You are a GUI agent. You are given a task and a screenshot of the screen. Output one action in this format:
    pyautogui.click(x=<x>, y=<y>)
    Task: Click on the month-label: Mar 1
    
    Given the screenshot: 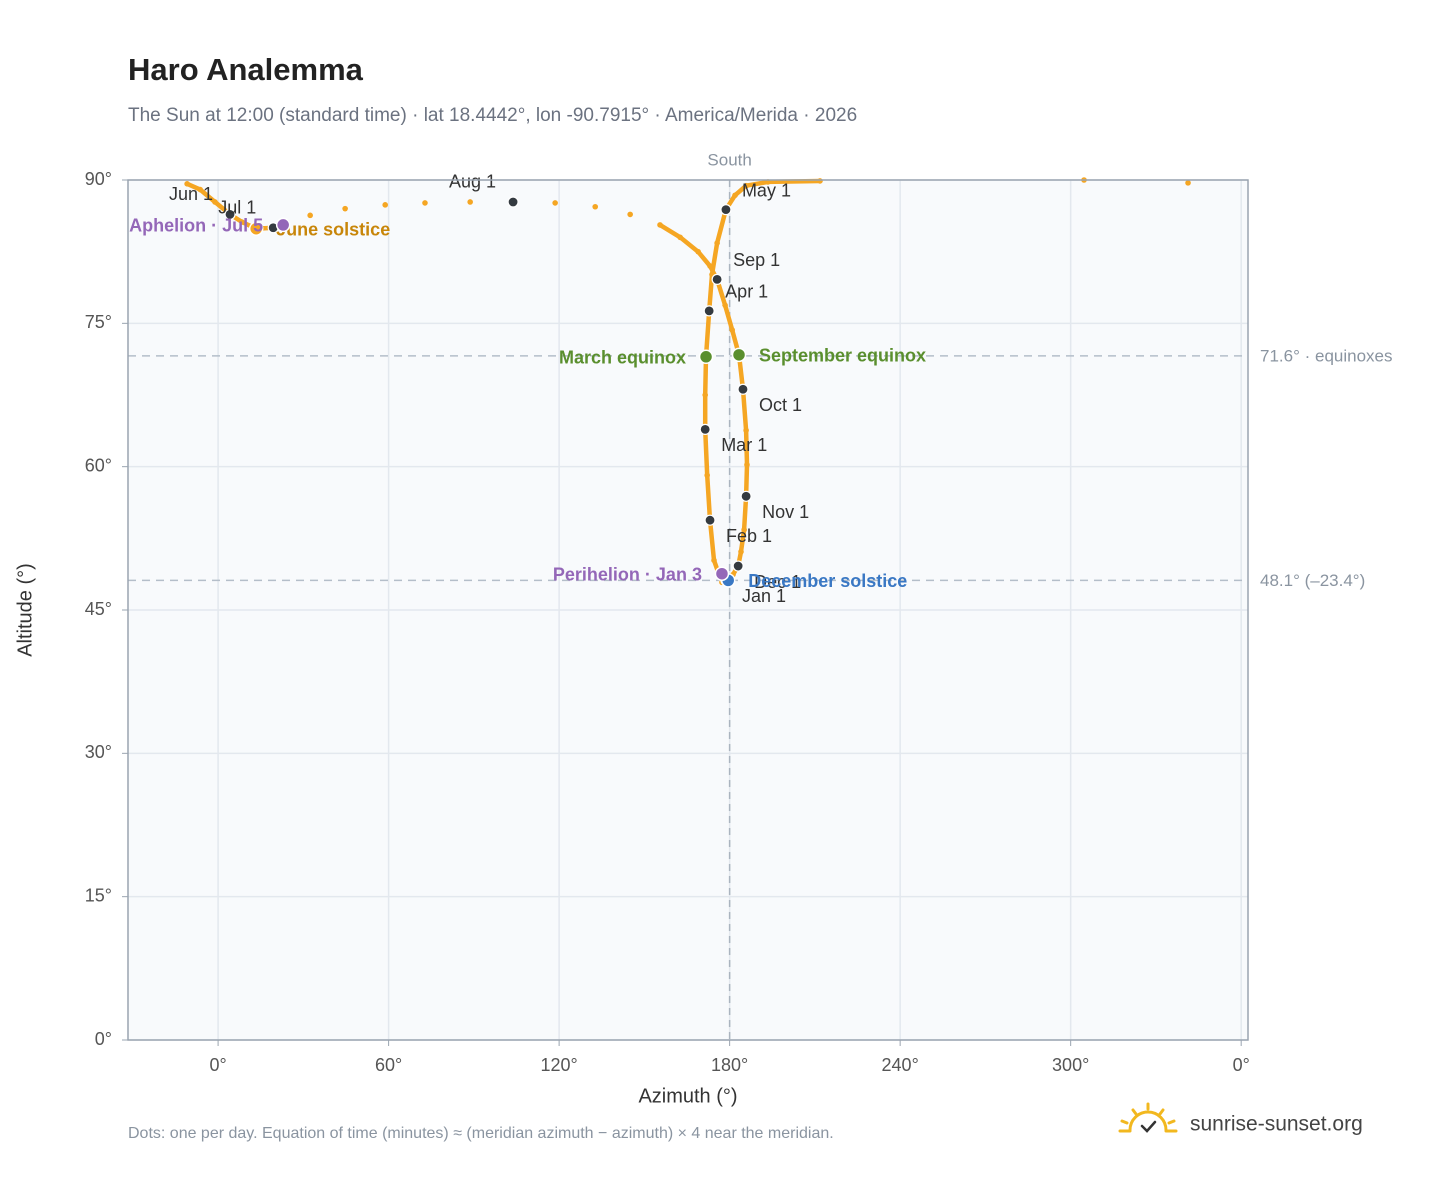 What is the action you would take?
    pyautogui.click(x=744, y=445)
    